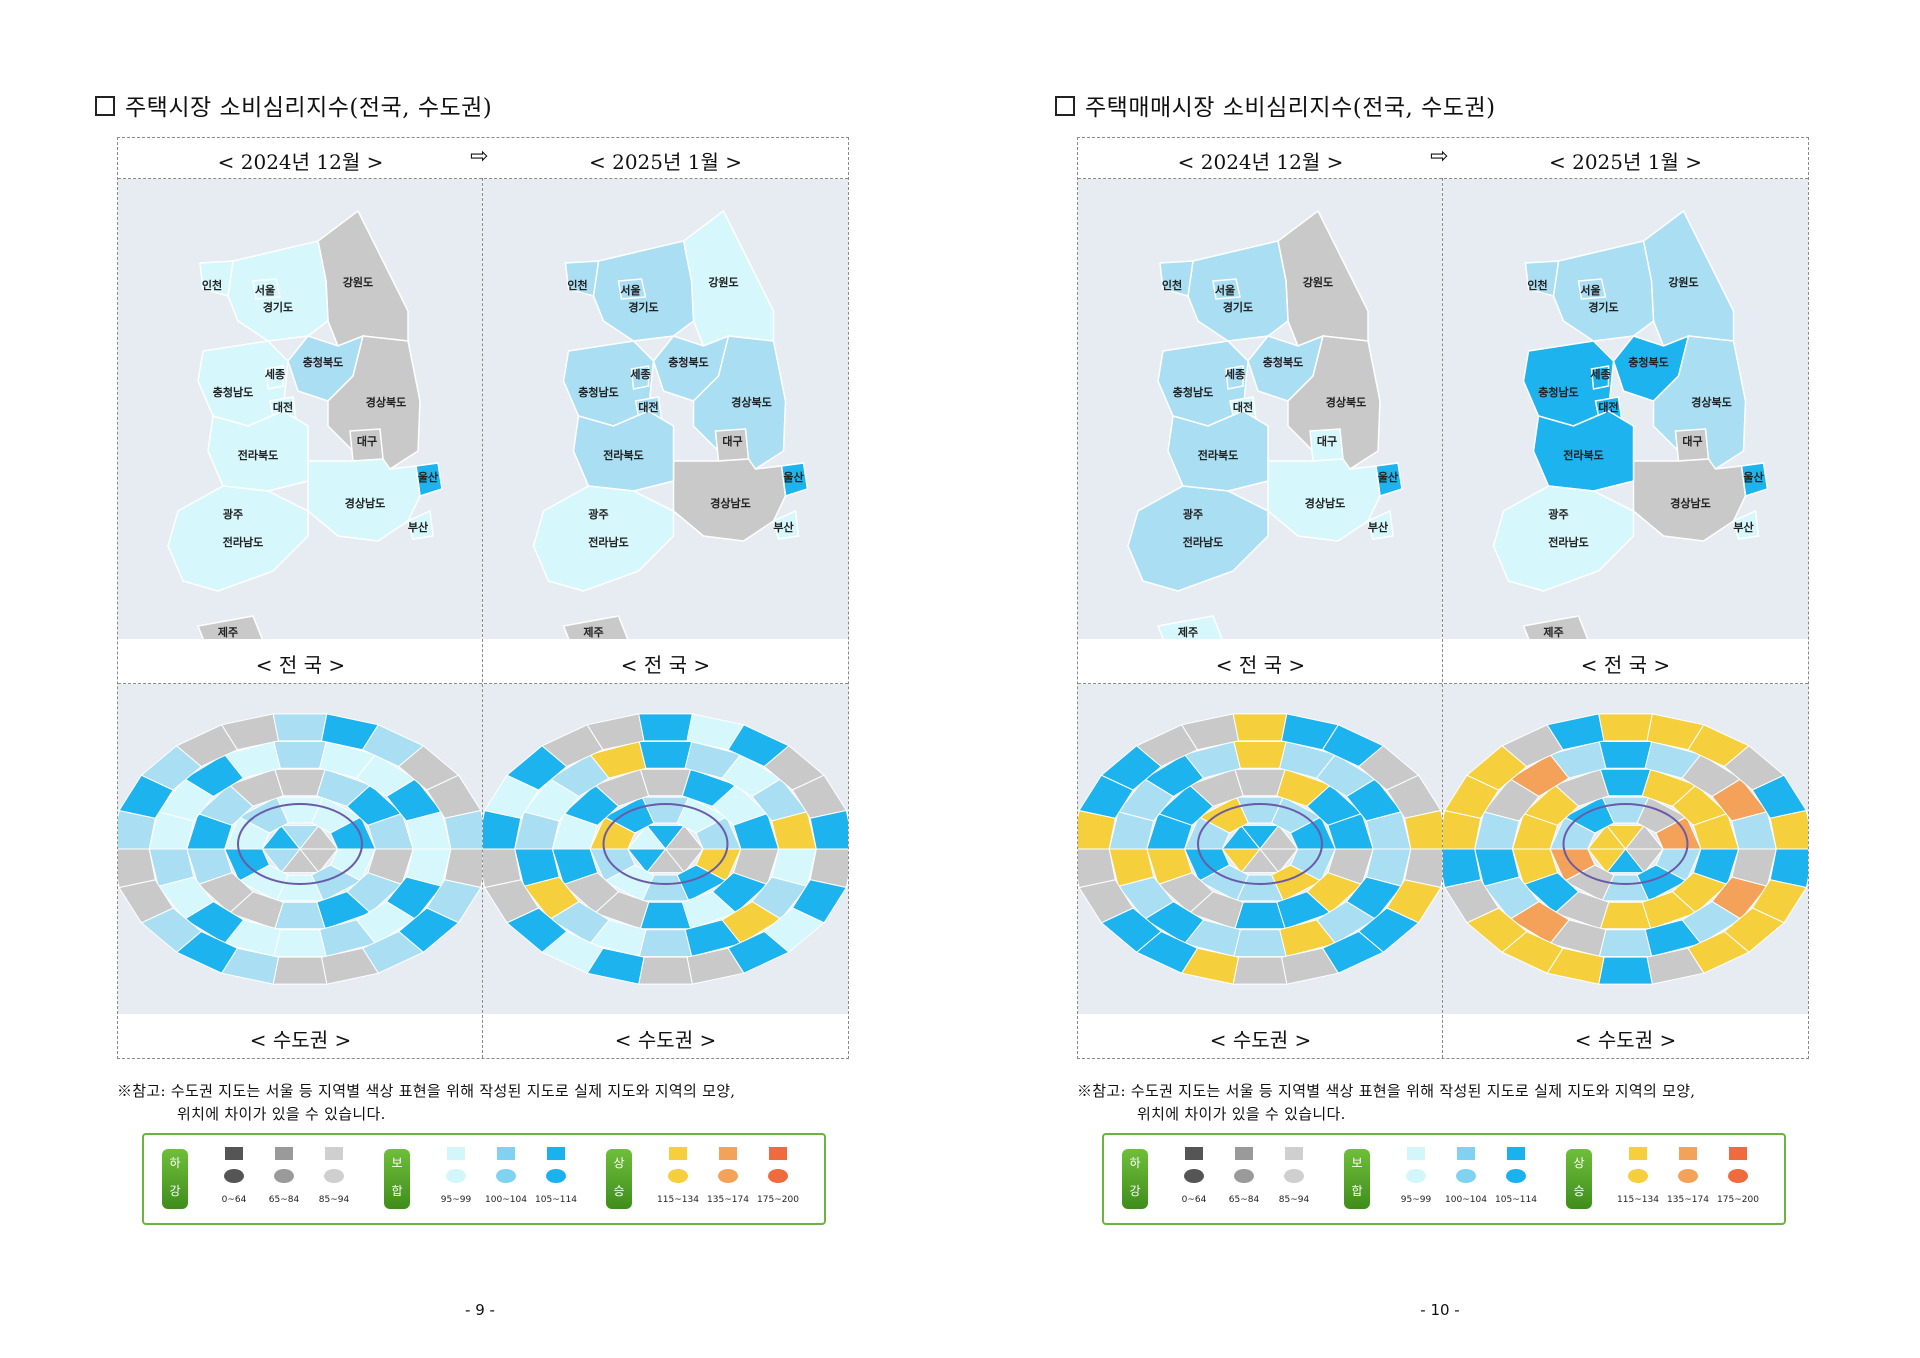 This screenshot has height=1358, width=1920. I want to click on region-label: 경기도, so click(278, 307).